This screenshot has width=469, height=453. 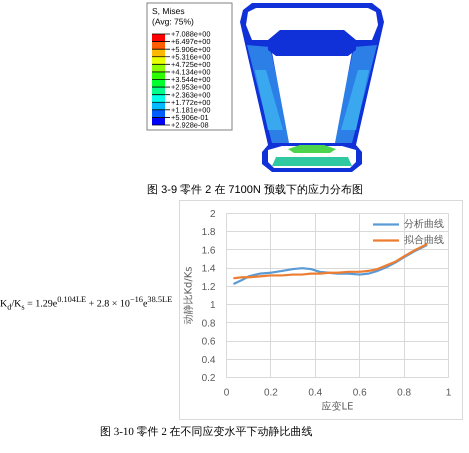 I want to click on x-axis-title: 应变LE, so click(x=338, y=406).